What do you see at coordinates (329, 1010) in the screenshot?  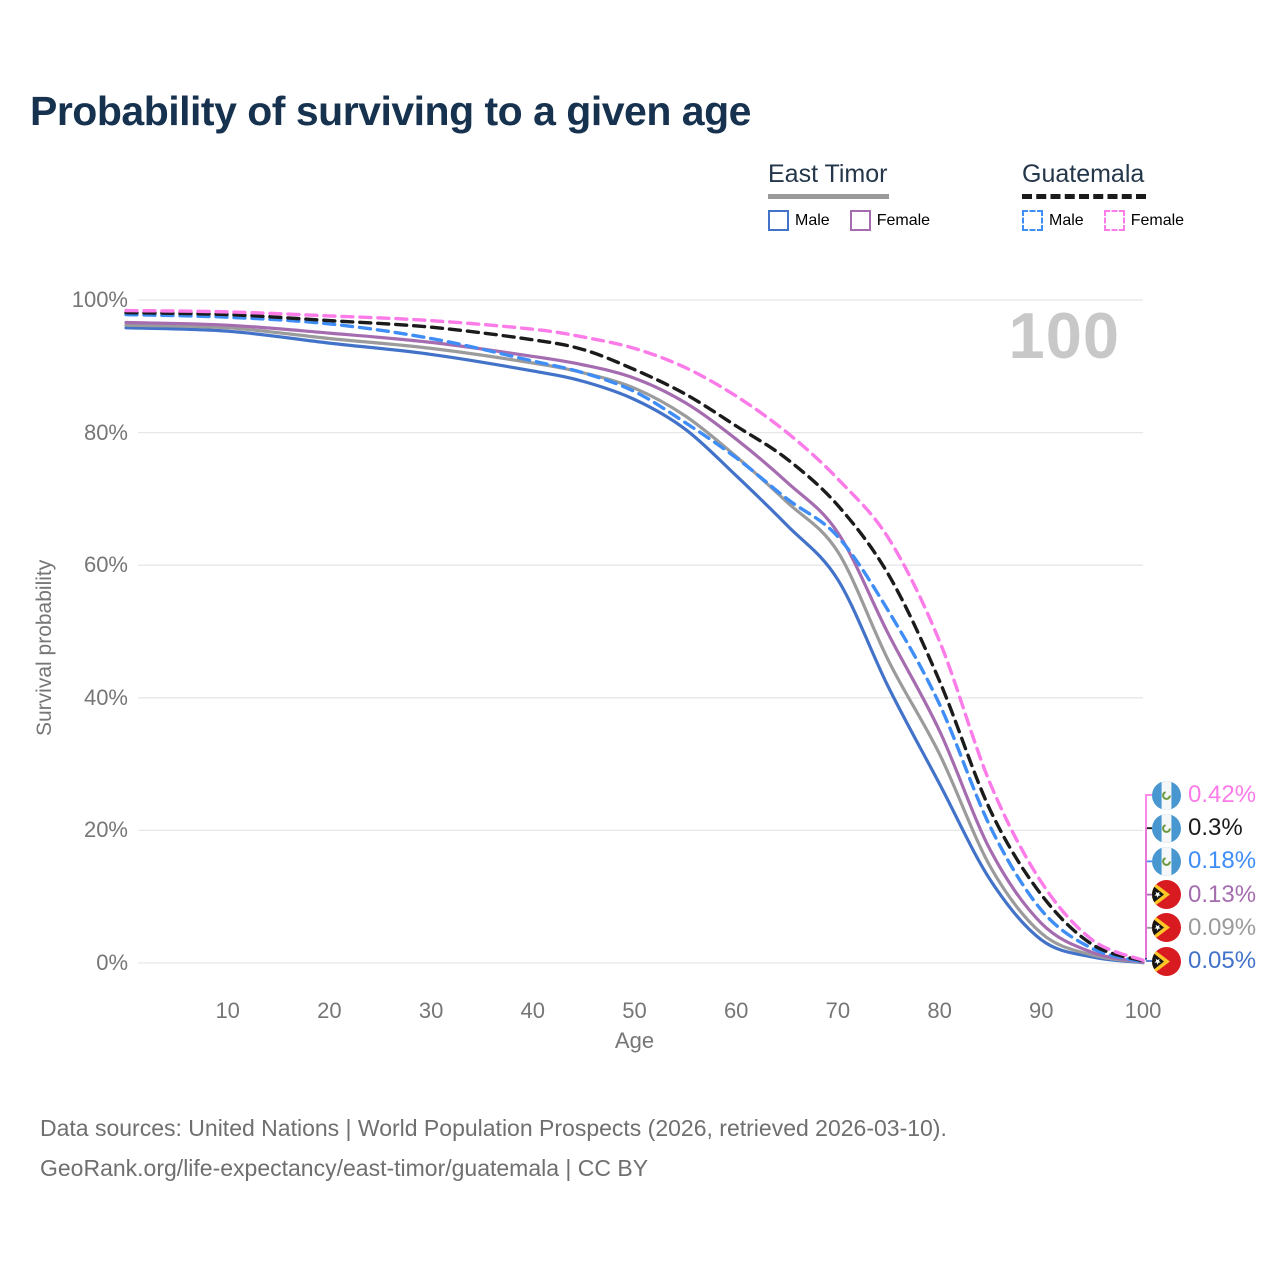 I see `x-tick-label-20: 20` at bounding box center [329, 1010].